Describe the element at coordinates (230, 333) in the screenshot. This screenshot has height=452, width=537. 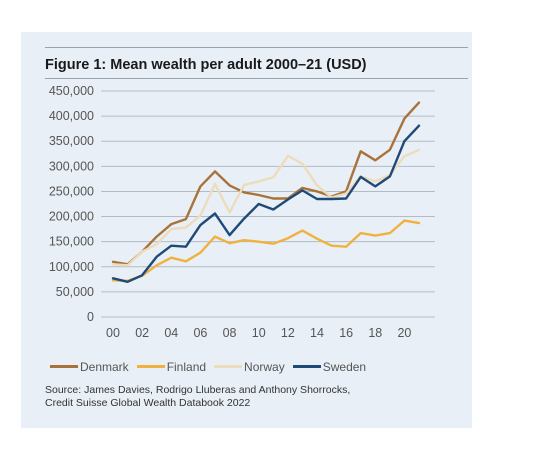
I see `x-tick-label: 08` at that location.